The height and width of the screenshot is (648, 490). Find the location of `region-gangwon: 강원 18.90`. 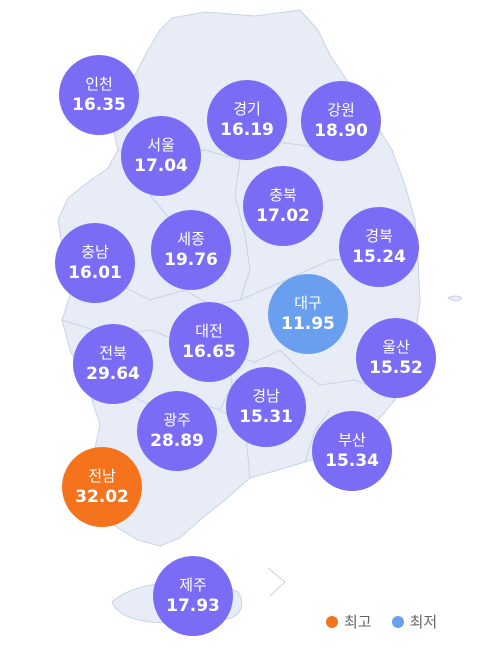

region-gangwon: 강원 18.90 is located at coordinates (341, 121).